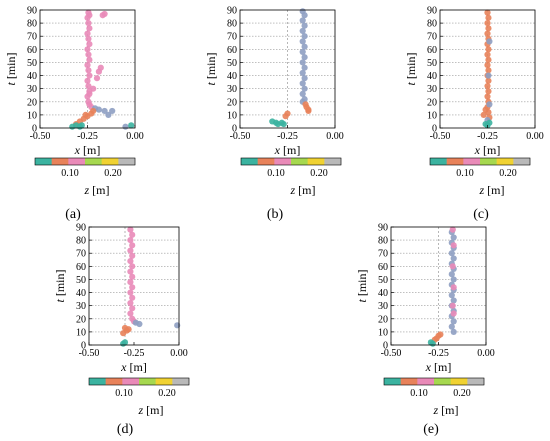 The width and height of the screenshot is (550, 441). Describe the element at coordinates (73, 214) in the screenshot. I see `panel-label: (a)` at that location.